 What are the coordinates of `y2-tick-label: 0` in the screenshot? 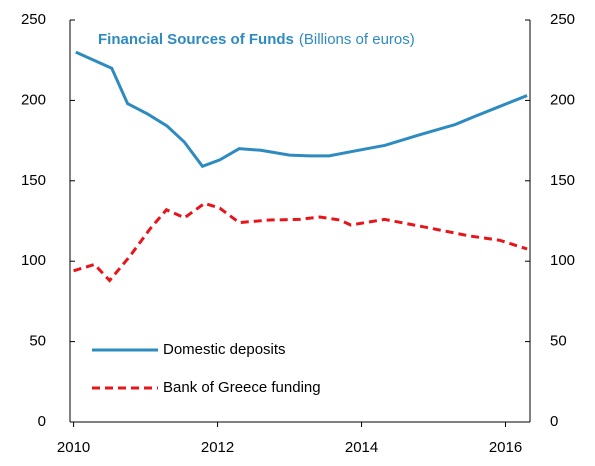 It's located at (554, 421).